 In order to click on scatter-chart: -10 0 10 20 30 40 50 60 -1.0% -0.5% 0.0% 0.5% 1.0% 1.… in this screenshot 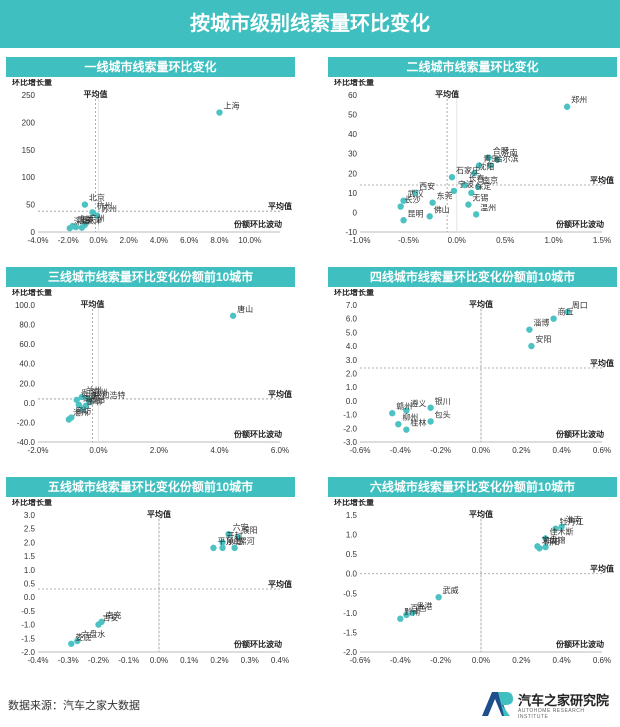, I will do `click(474, 162)`.